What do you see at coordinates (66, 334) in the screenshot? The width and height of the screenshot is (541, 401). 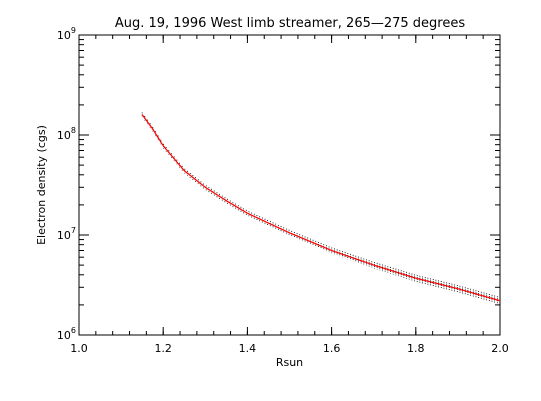 I see `y-tick-label: 10⁶` at bounding box center [66, 334].